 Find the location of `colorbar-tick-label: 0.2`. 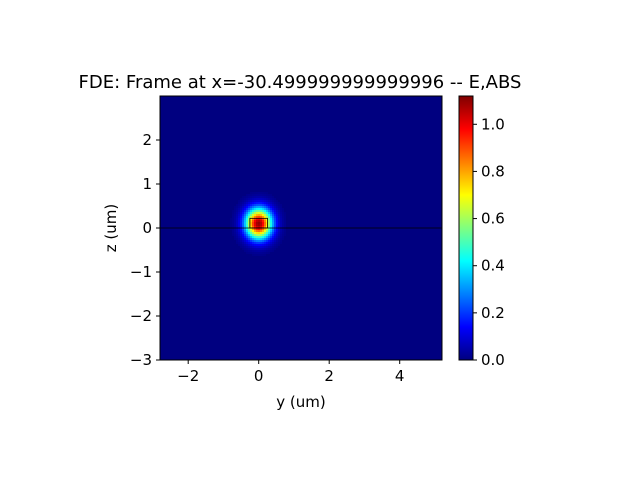

colorbar-tick-label: 0.2 is located at coordinates (493, 313).